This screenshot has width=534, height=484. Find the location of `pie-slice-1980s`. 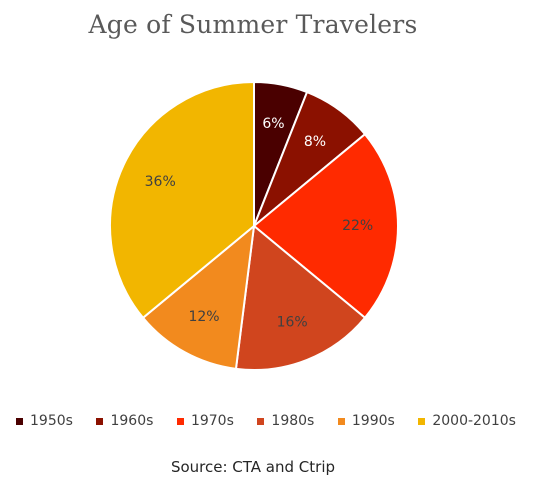

pie-slice-1980s is located at coordinates (300, 297).